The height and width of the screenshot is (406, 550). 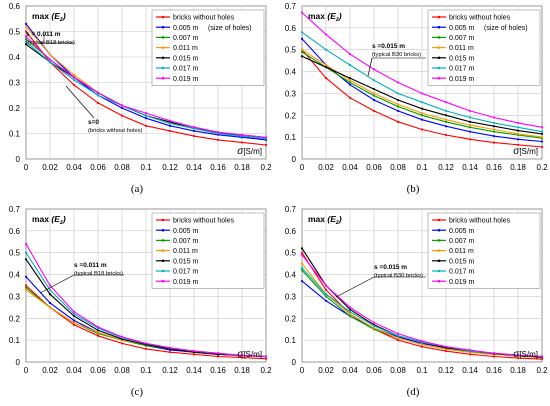 I want to click on x-tick-label-a: 0, so click(x=26, y=167).